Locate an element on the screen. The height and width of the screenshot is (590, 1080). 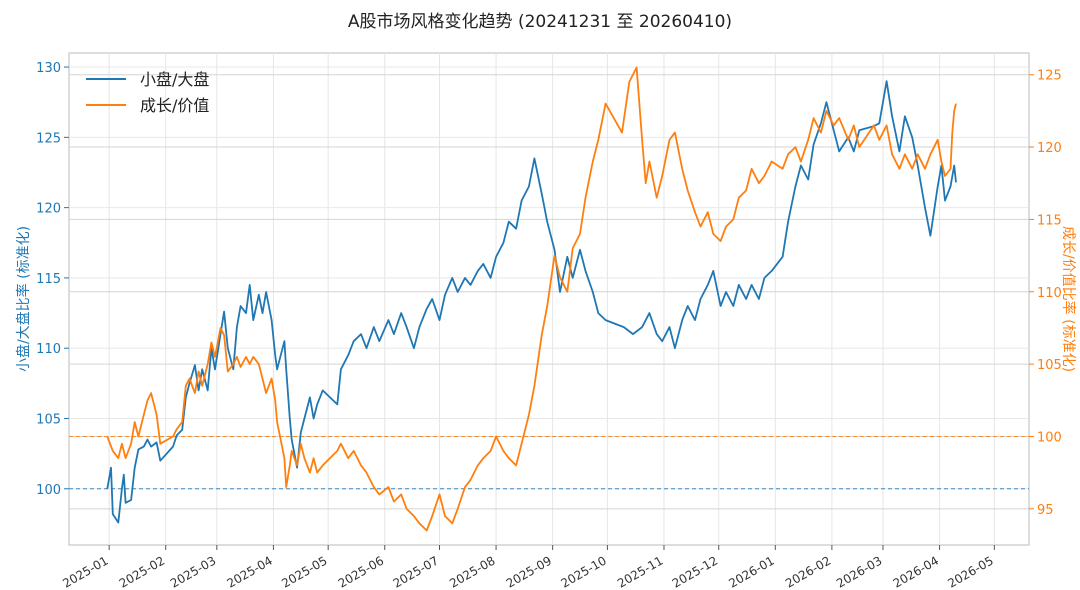
x-tick-label: 2025-09 is located at coordinates (529, 571).